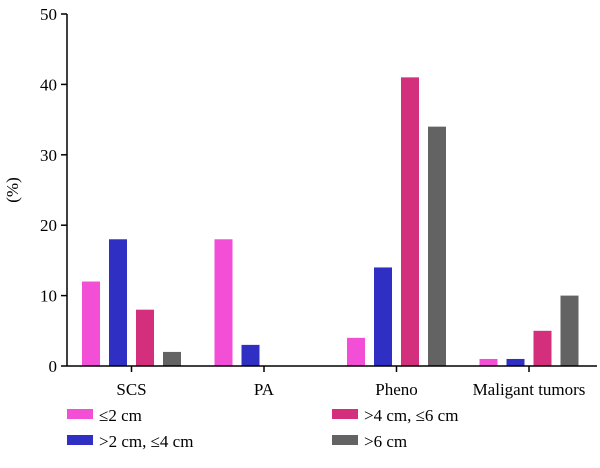  Describe the element at coordinates (264, 389) in the screenshot. I see `x-tick-label: PA` at that location.